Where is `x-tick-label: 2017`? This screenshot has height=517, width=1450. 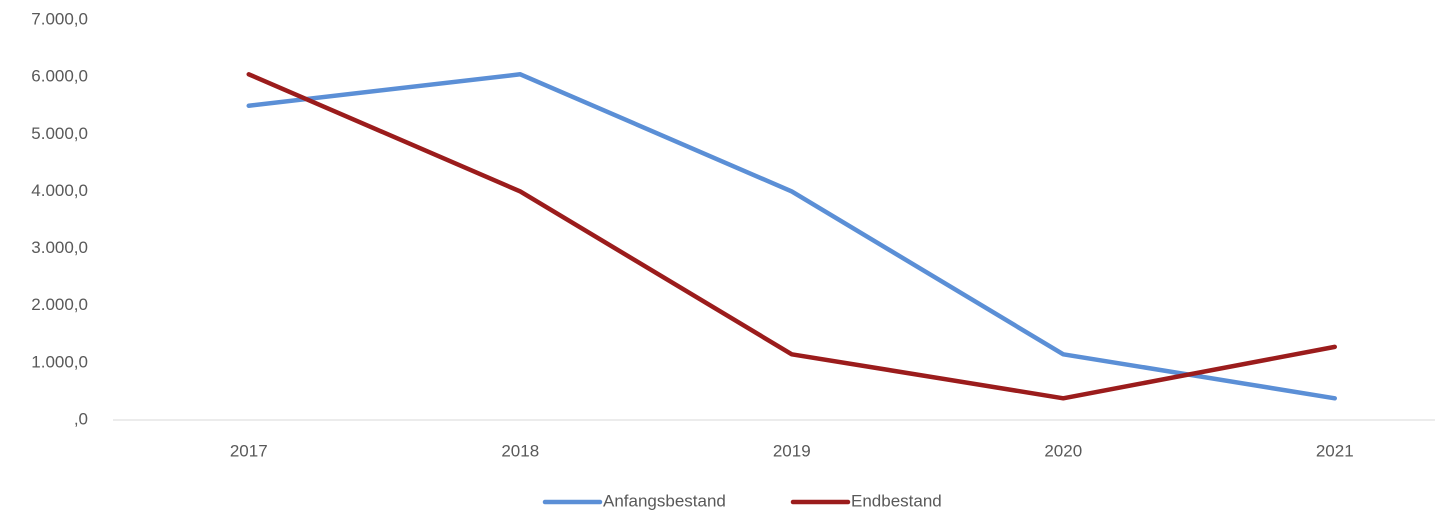
x-tick-label: 2017 is located at coordinates (249, 450).